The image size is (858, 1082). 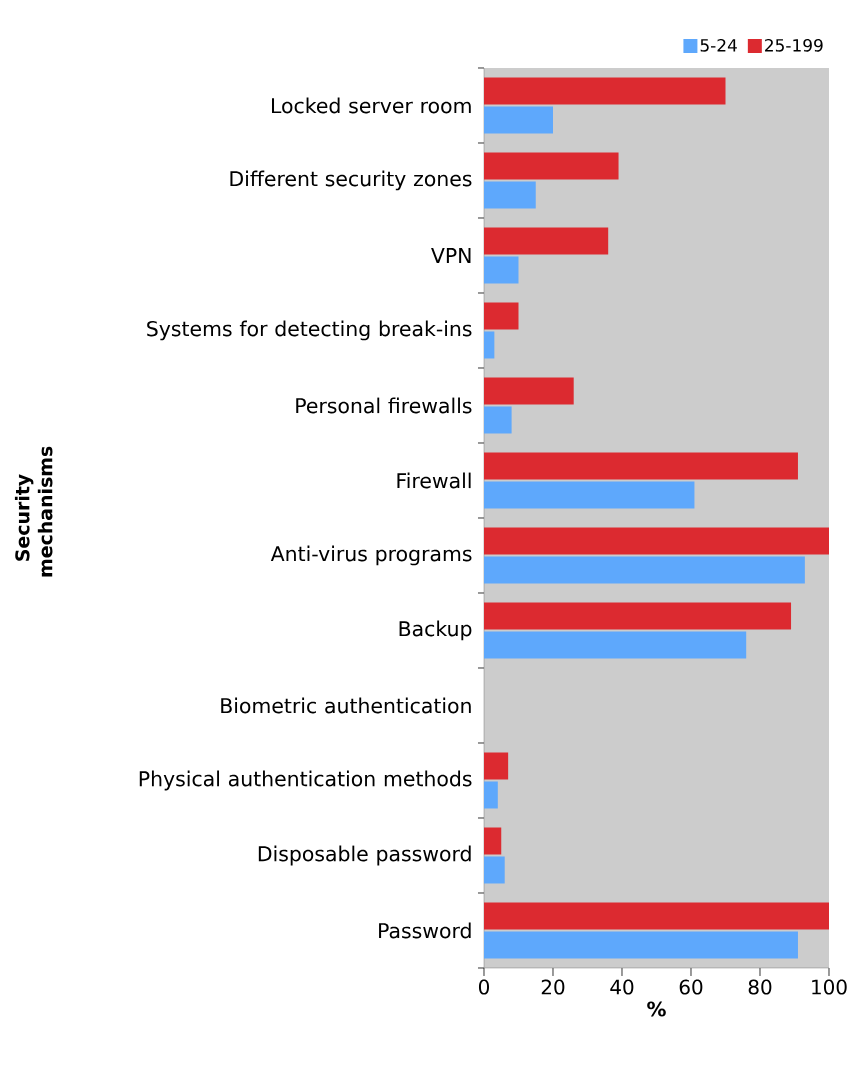 I want to click on y-tick-label: Backup, so click(x=435, y=630).